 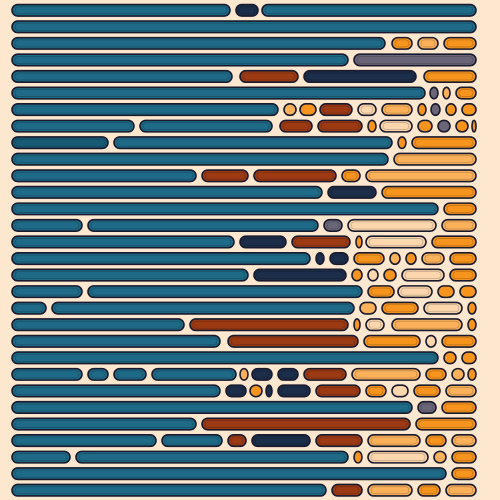 I want to click on capsule-row-29-seg-4-inner, so click(x=461, y=490).